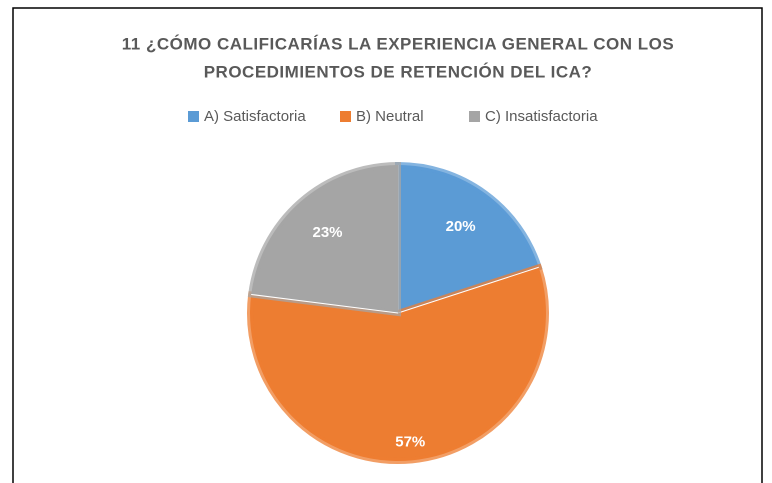 The width and height of the screenshot is (772, 483). What do you see at coordinates (461, 226) in the screenshot?
I see `data-label: 20%` at bounding box center [461, 226].